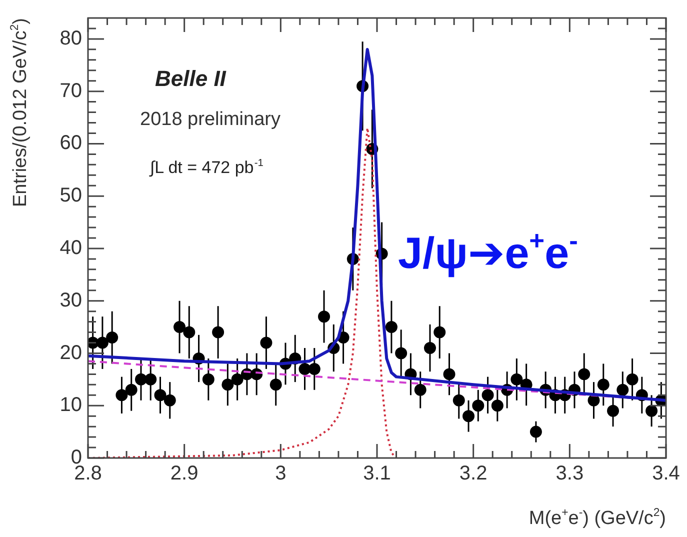 Image resolution: width=687 pixels, height=537 pixels. What do you see at coordinates (570, 473) in the screenshot?
I see `x-tick-label: 3.3` at bounding box center [570, 473].